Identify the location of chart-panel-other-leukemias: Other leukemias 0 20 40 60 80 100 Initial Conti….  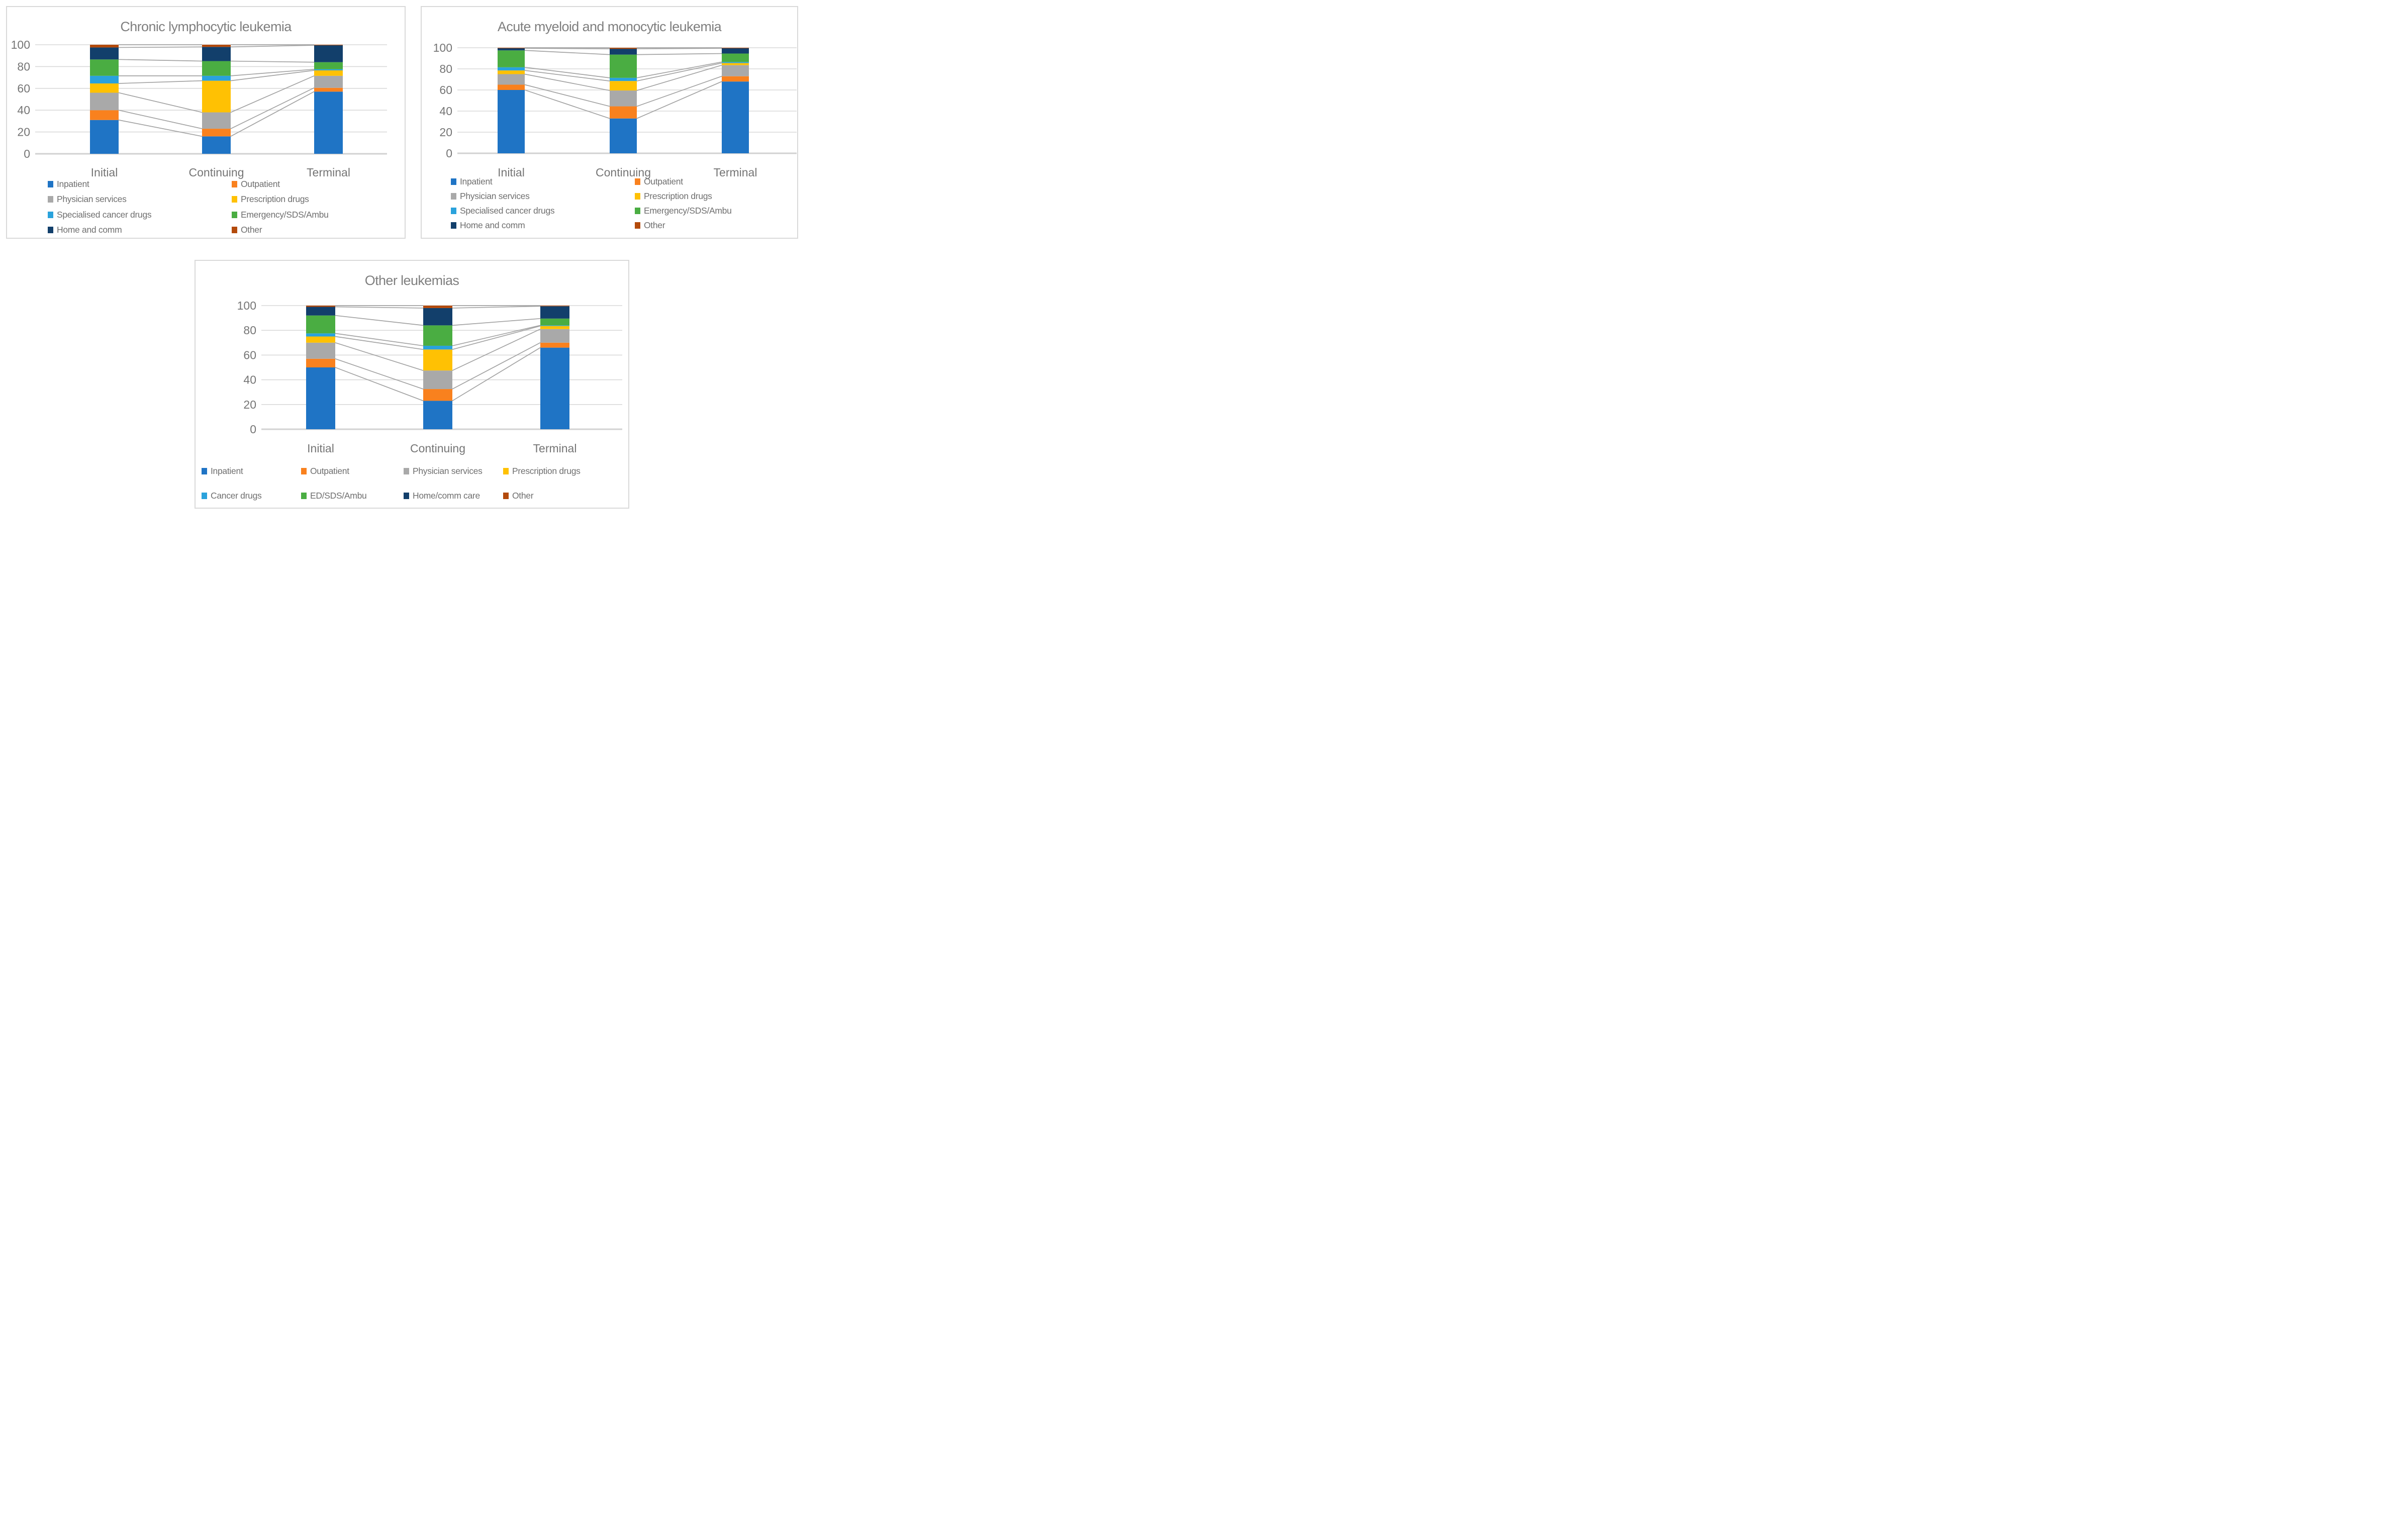
(412, 384).